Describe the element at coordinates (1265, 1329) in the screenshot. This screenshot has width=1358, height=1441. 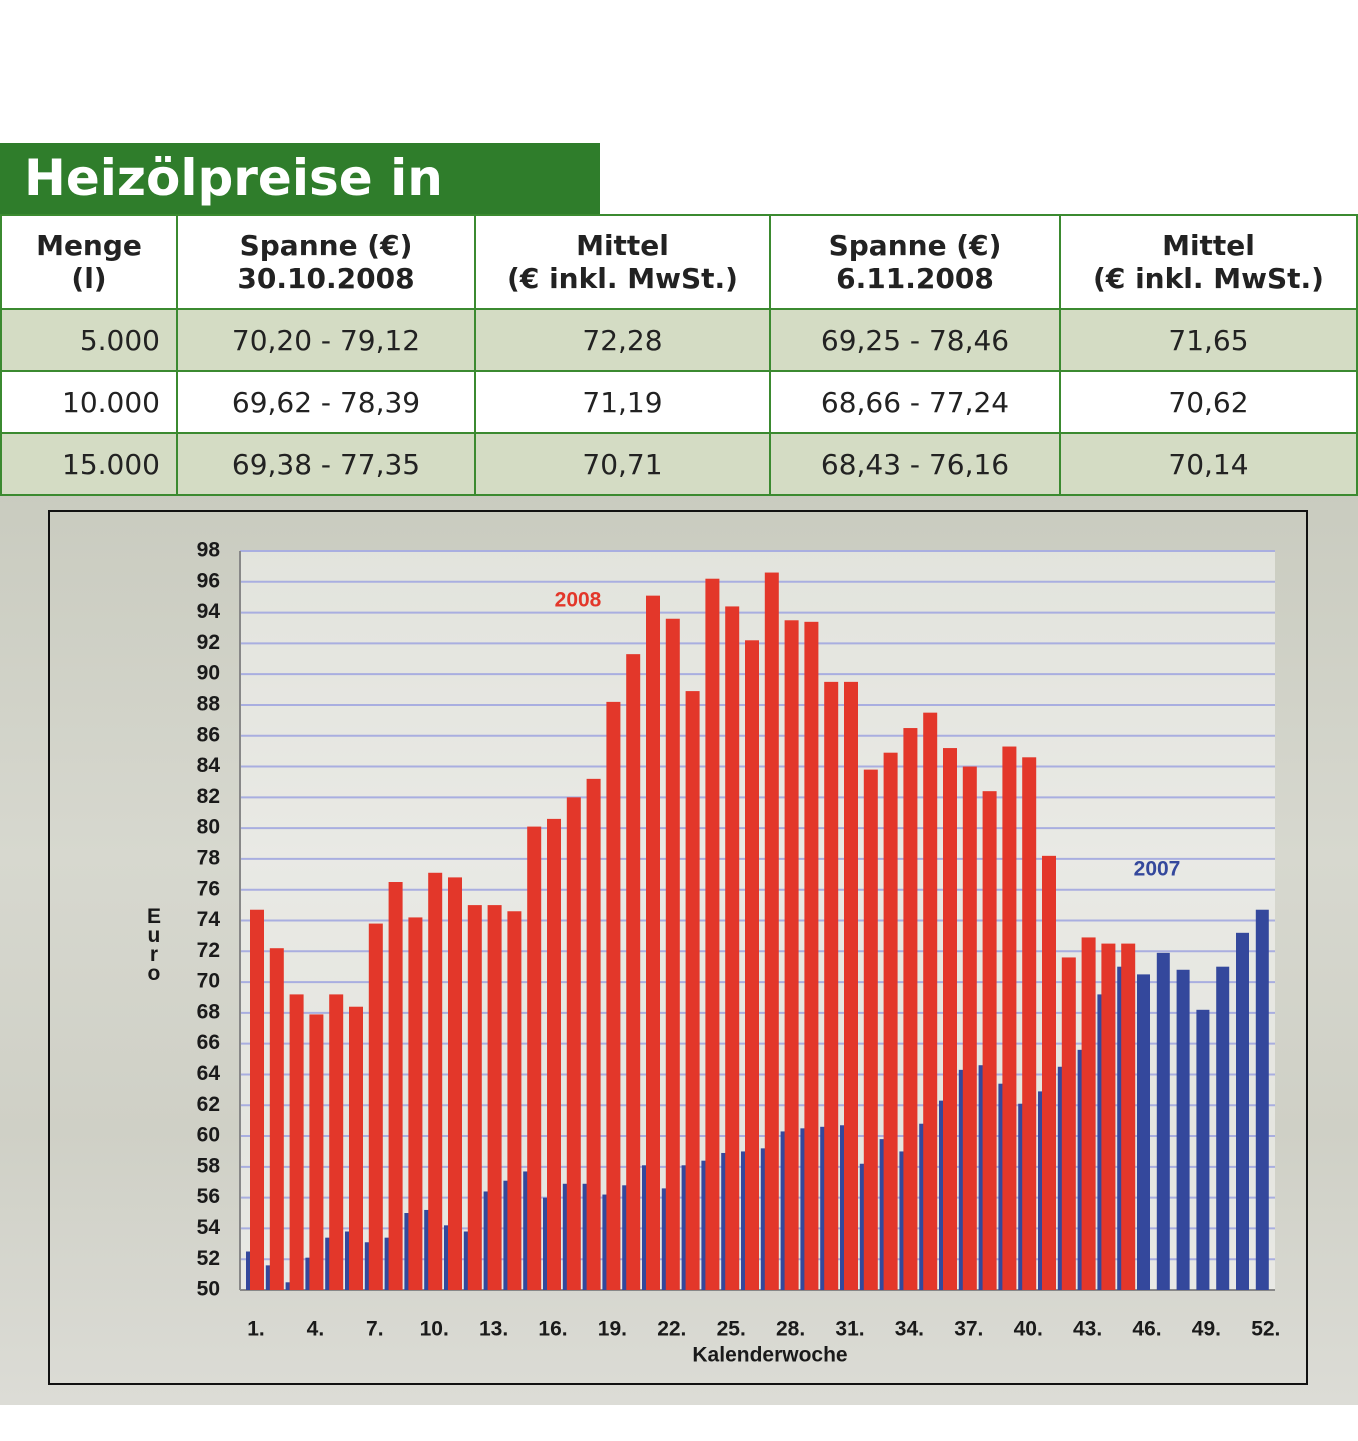
I see `x-tick-label: 52.` at that location.